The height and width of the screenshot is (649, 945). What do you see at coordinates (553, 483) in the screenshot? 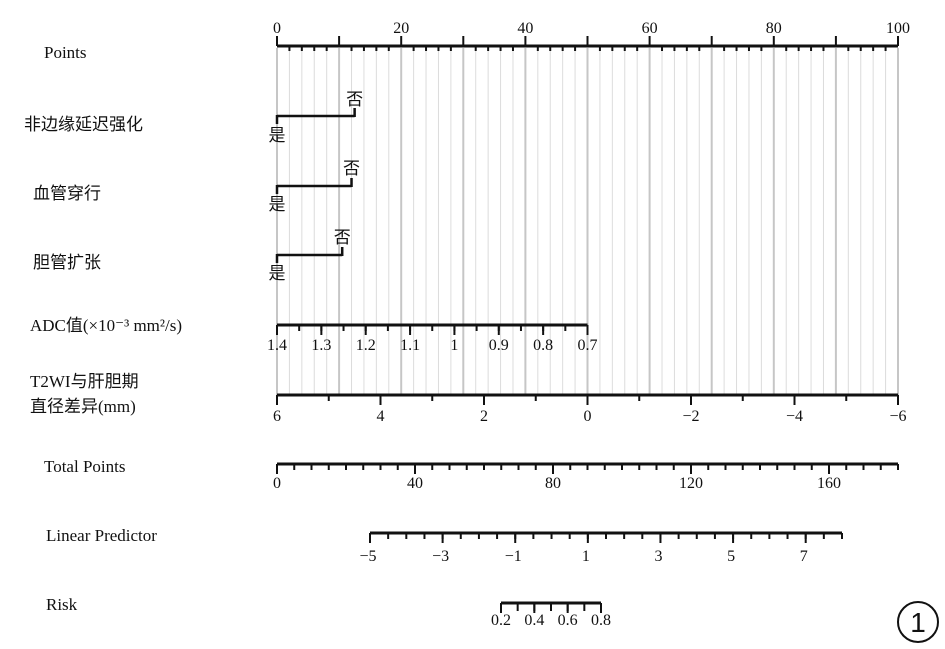
I see `total-tick-label: 80` at bounding box center [553, 483].